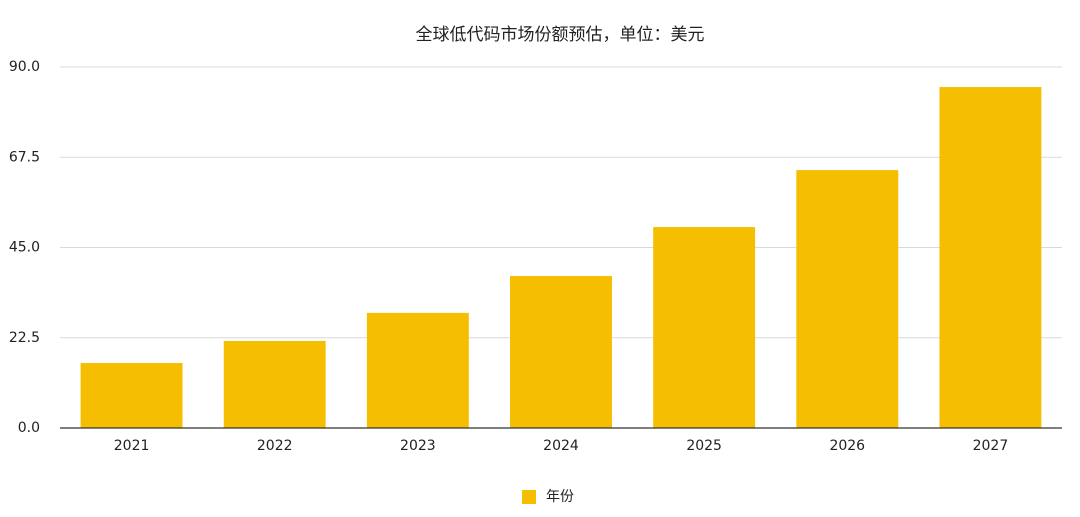 This screenshot has width=1080, height=517. Describe the element at coordinates (561, 446) in the screenshot. I see `x-tick-label: 2024` at that location.